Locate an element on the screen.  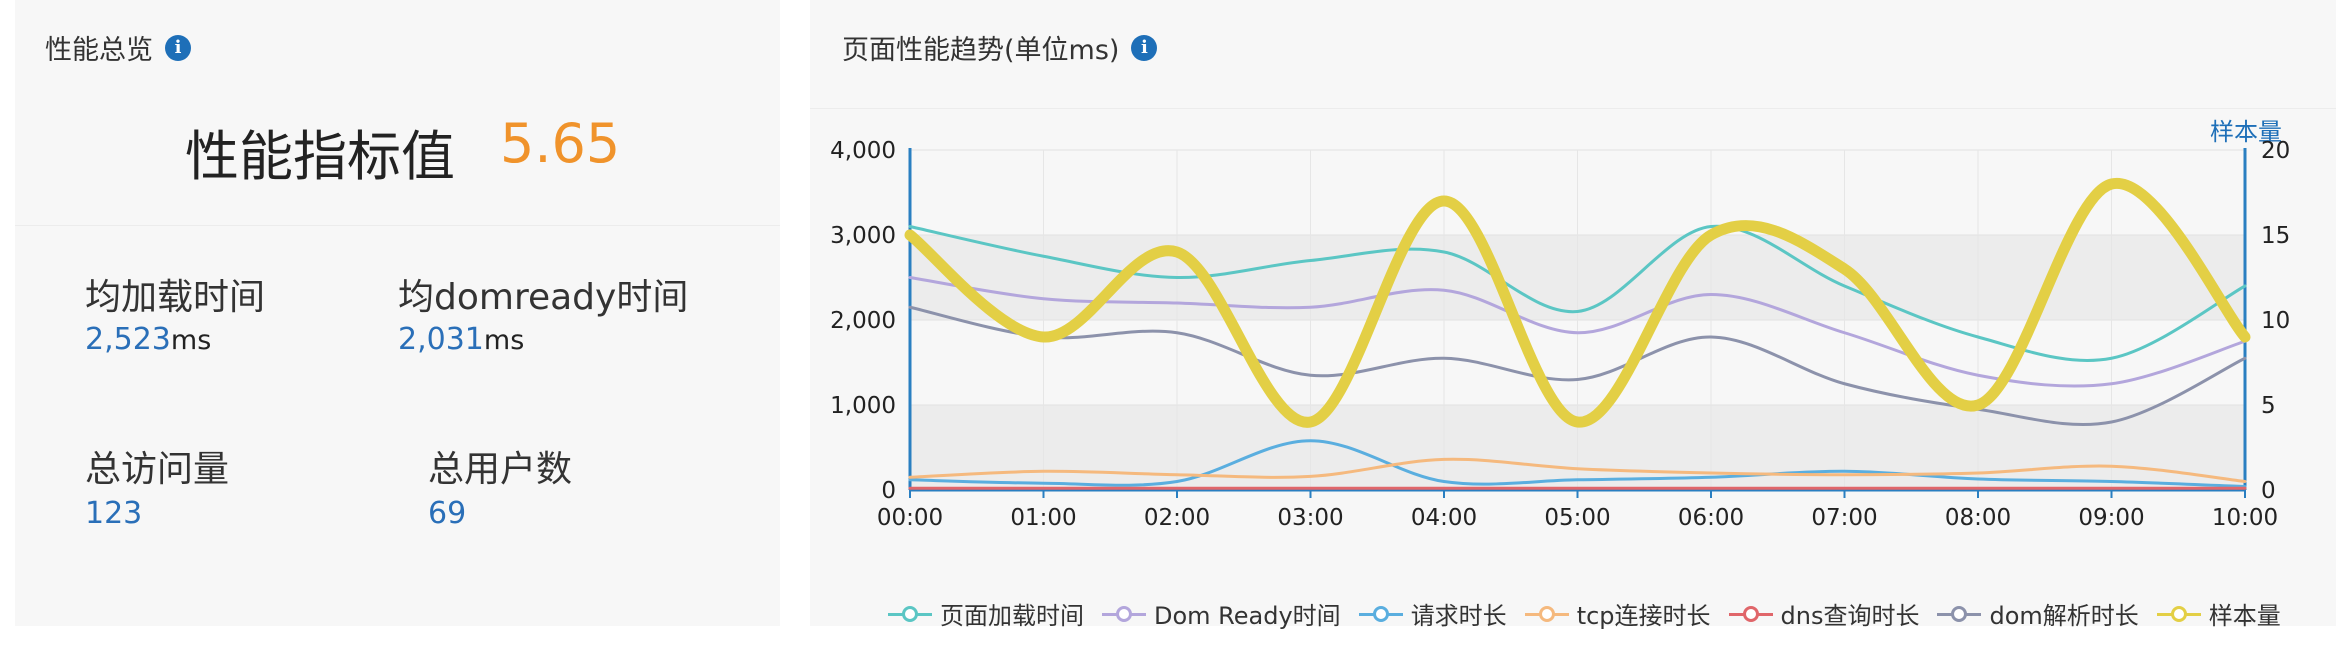
legend-label: Dom Ready时间 is located at coordinates (1247, 616).